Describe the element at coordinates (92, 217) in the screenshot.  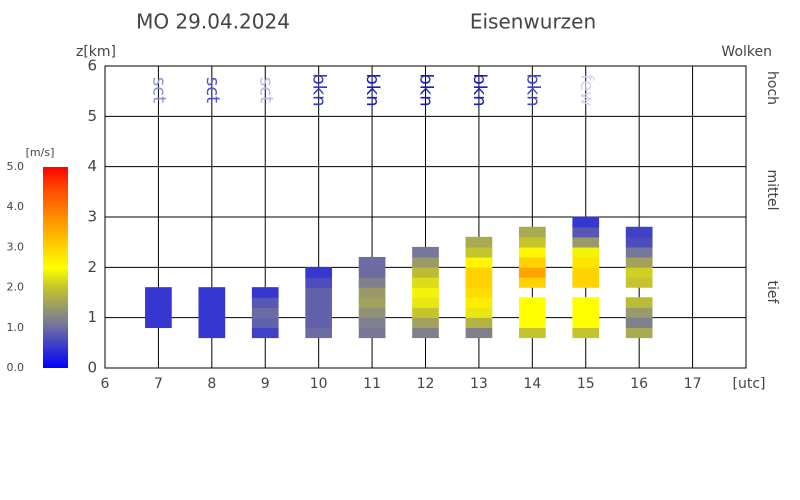
I see `y-tick-label: 3` at that location.